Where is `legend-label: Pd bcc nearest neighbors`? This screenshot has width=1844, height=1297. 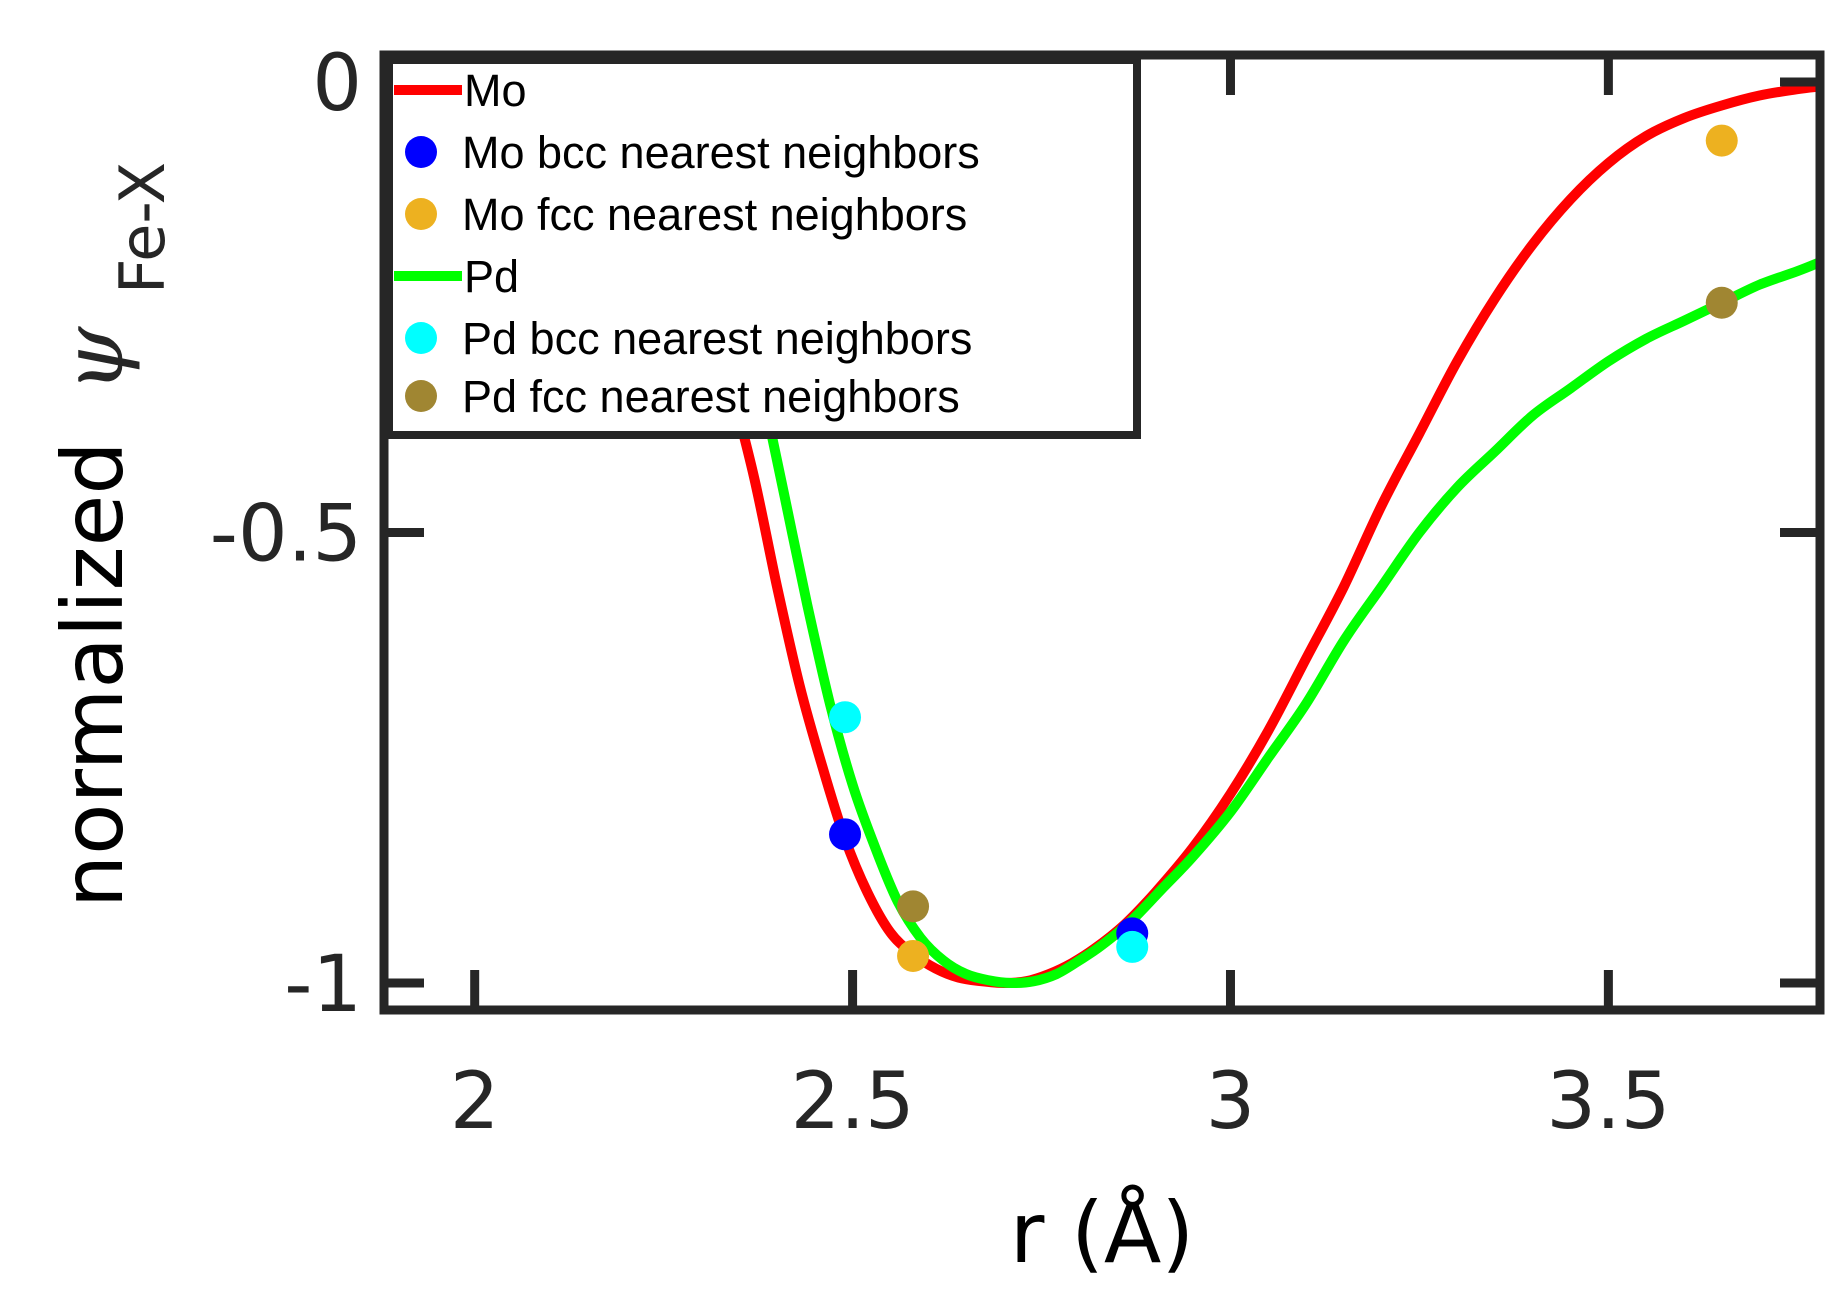 legend-label: Pd bcc nearest neighbors is located at coordinates (717, 338).